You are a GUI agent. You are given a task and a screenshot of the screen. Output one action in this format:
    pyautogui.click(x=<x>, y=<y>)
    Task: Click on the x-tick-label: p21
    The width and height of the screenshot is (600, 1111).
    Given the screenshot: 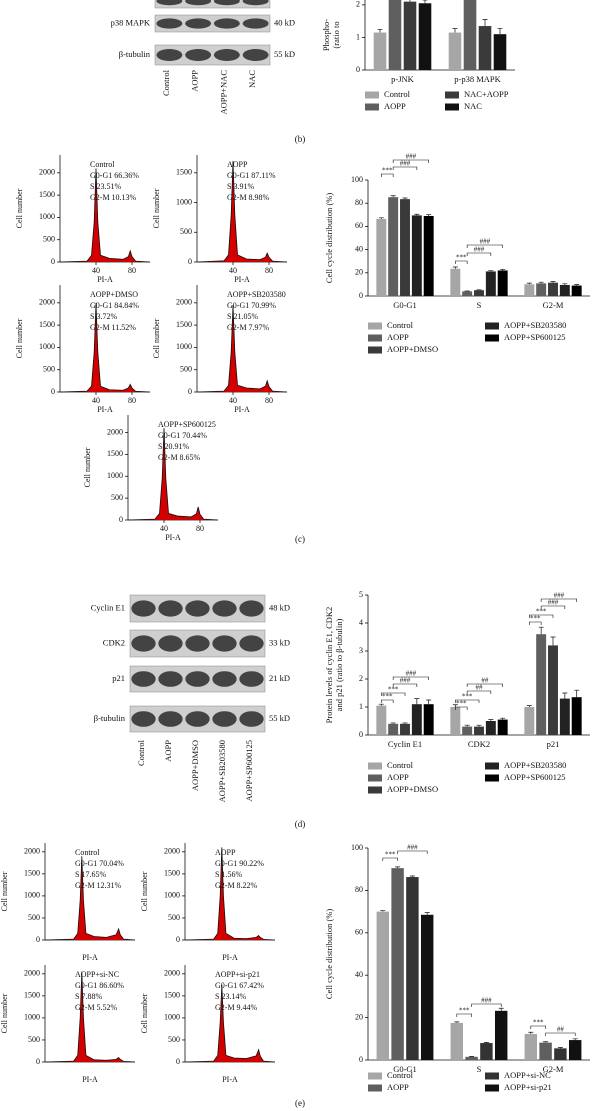 What is the action you would take?
    pyautogui.click(x=553, y=744)
    